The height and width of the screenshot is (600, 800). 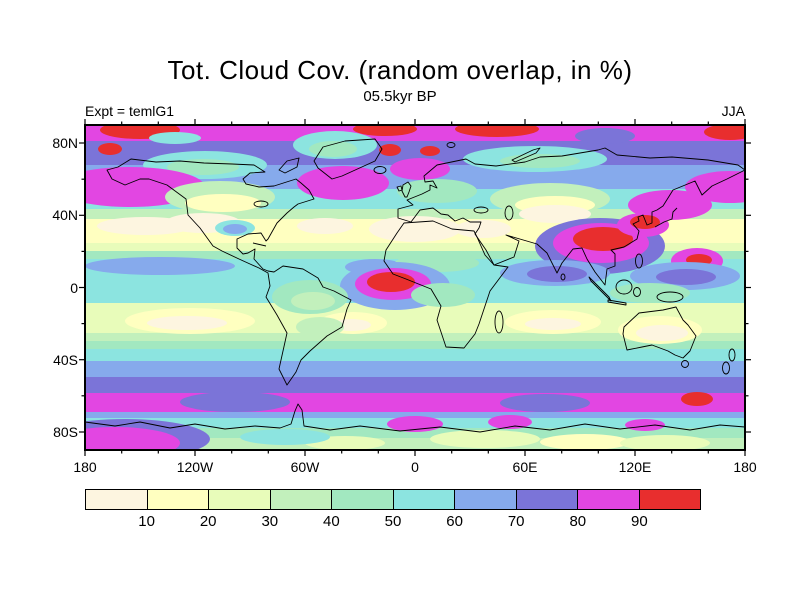 I want to click on colorbar-tick-label: 60, so click(x=454, y=521).